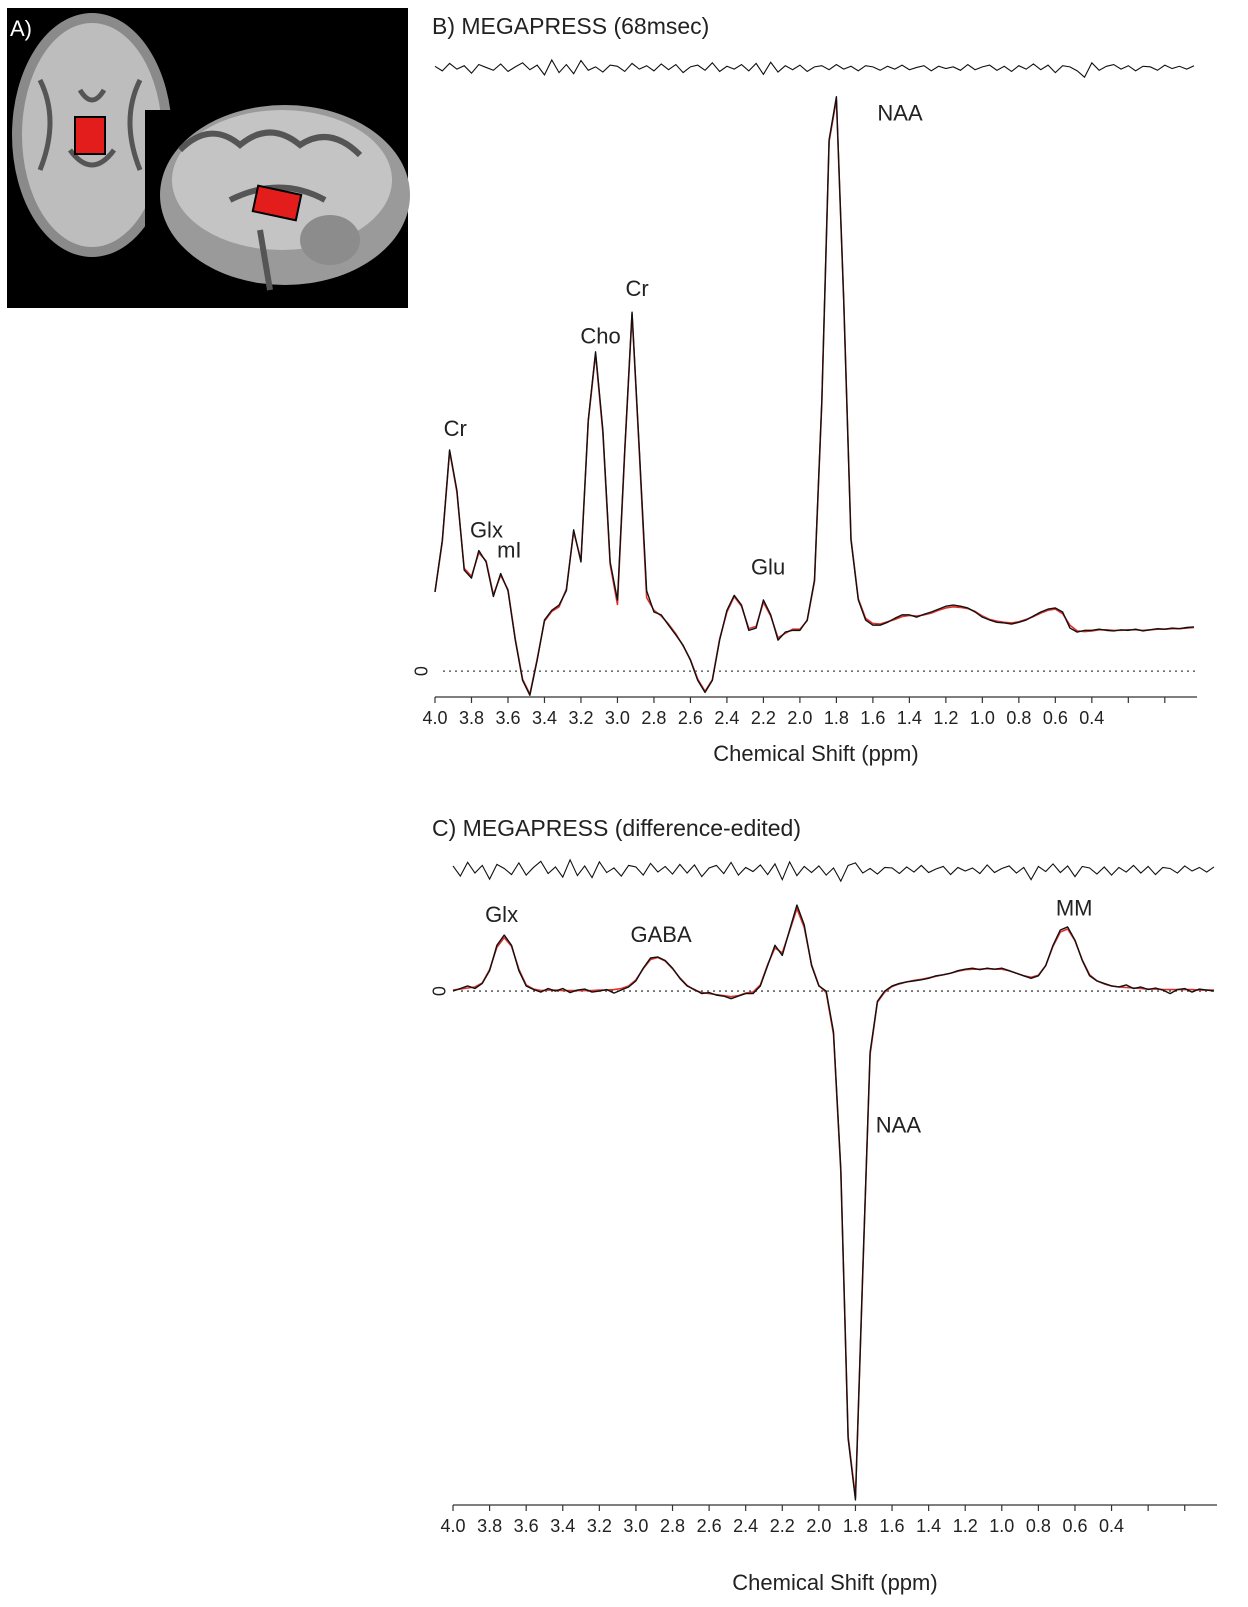 The image size is (1248, 1607). I want to click on axial-sulci, so click(90, 124).